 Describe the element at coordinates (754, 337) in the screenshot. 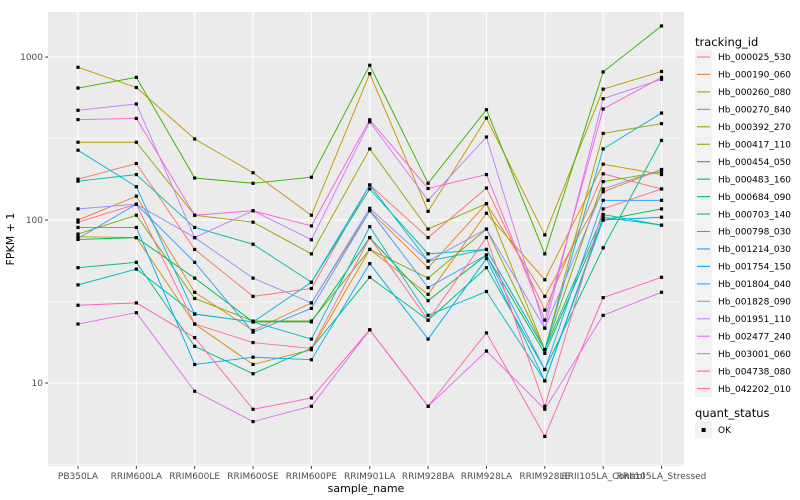

I see `legend-label: Hb_002477_240` at that location.